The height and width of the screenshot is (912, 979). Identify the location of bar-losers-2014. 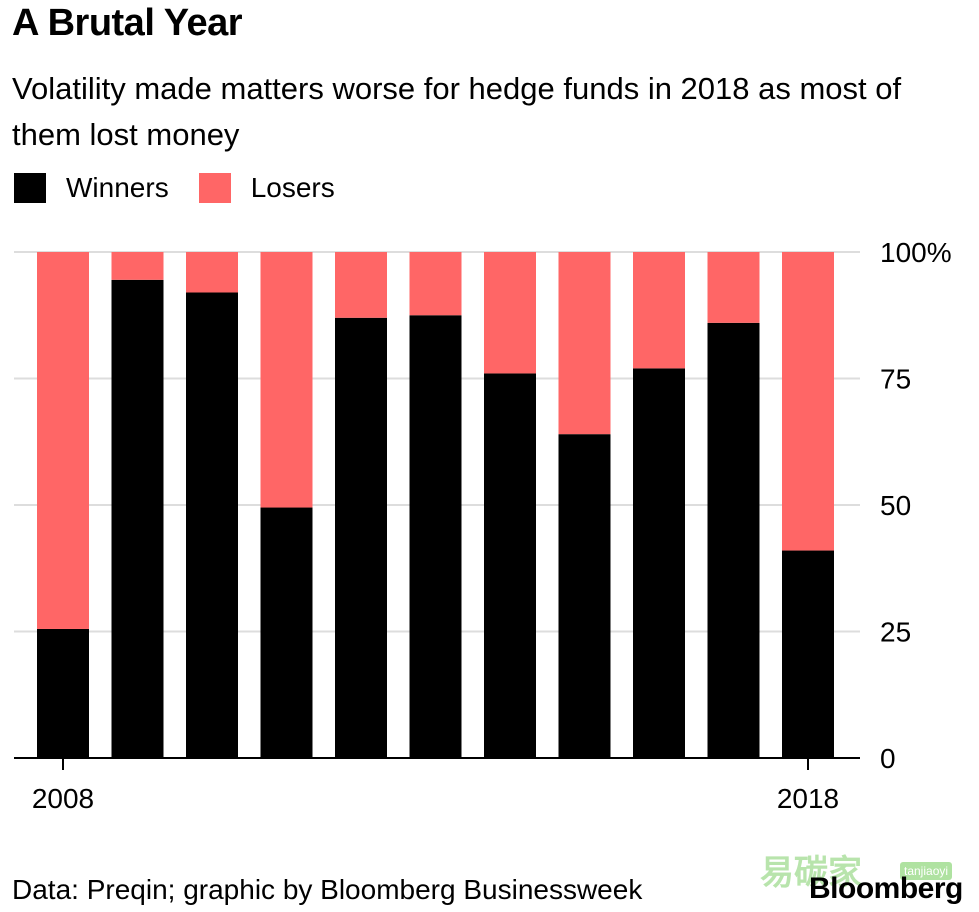
(510, 313).